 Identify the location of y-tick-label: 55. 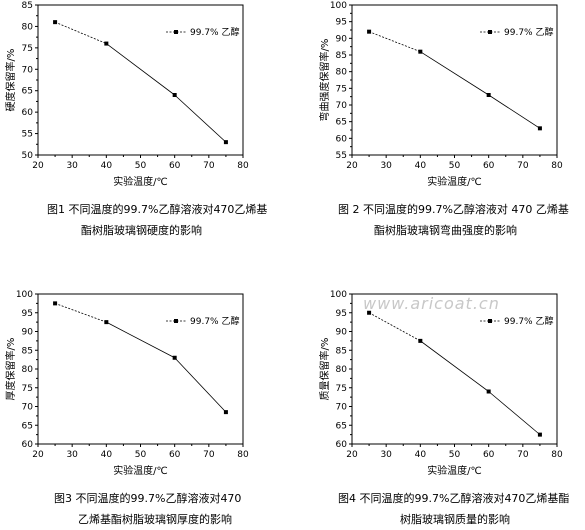
(341, 156).